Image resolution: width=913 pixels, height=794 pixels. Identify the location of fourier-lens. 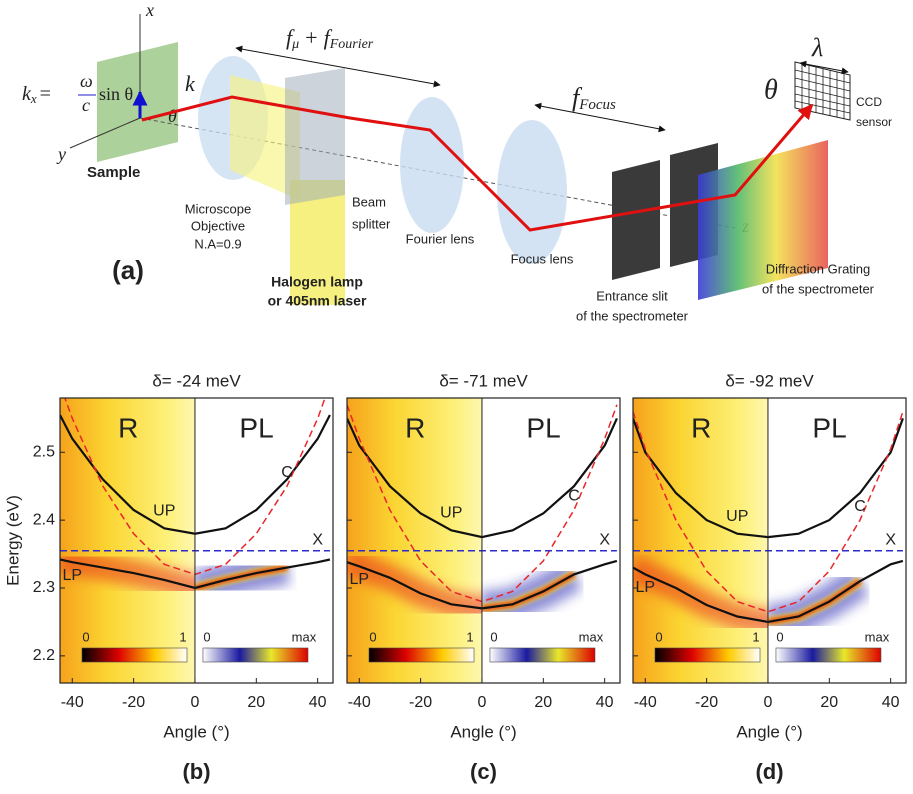
(432, 165).